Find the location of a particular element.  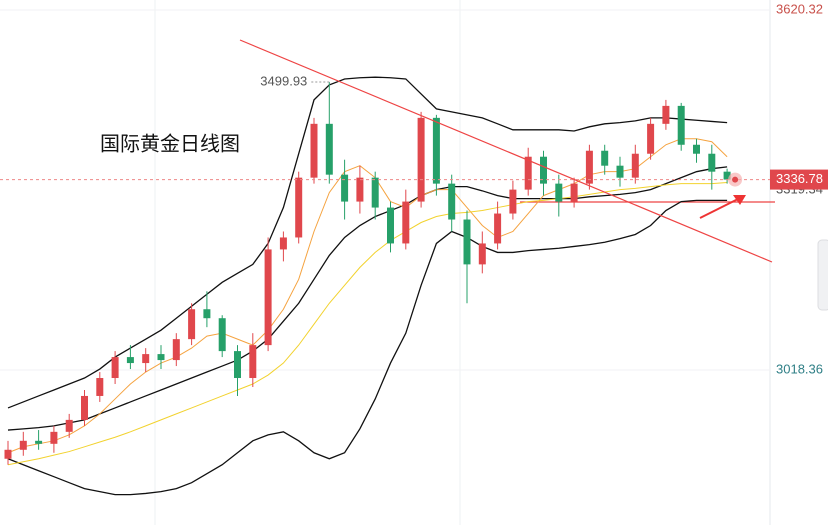

arrow-head is located at coordinates (739, 200).